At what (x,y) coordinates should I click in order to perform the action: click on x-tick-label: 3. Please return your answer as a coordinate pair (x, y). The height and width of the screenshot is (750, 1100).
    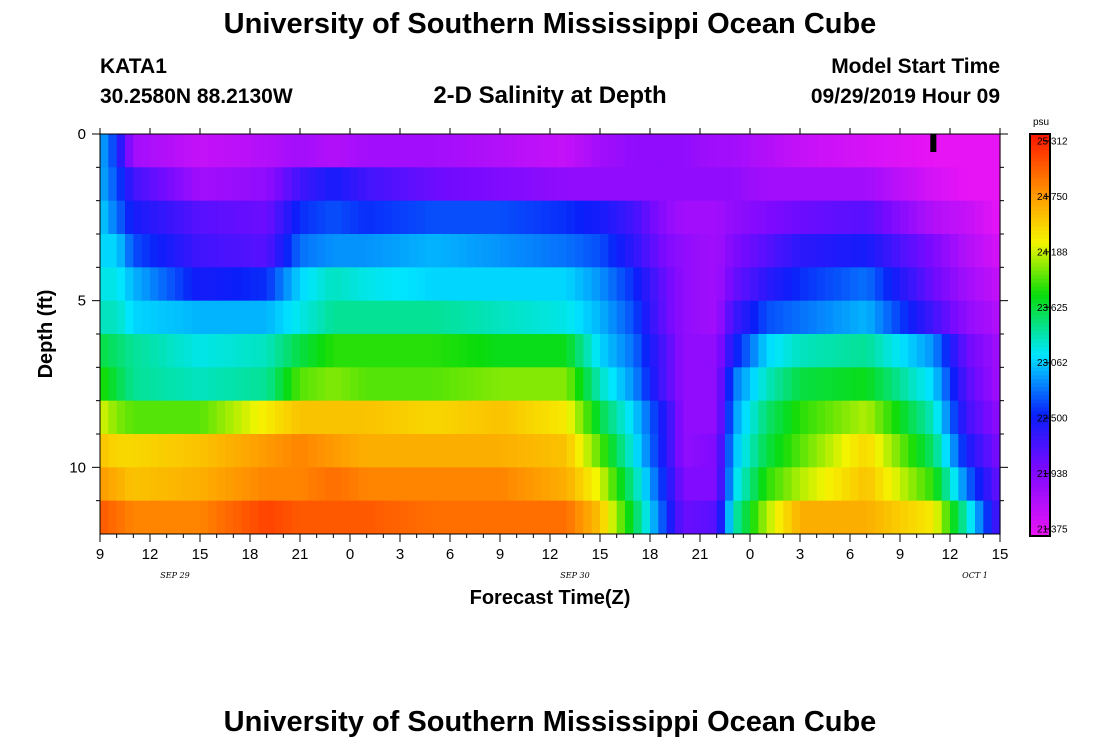
    Looking at the image, I should click on (800, 554).